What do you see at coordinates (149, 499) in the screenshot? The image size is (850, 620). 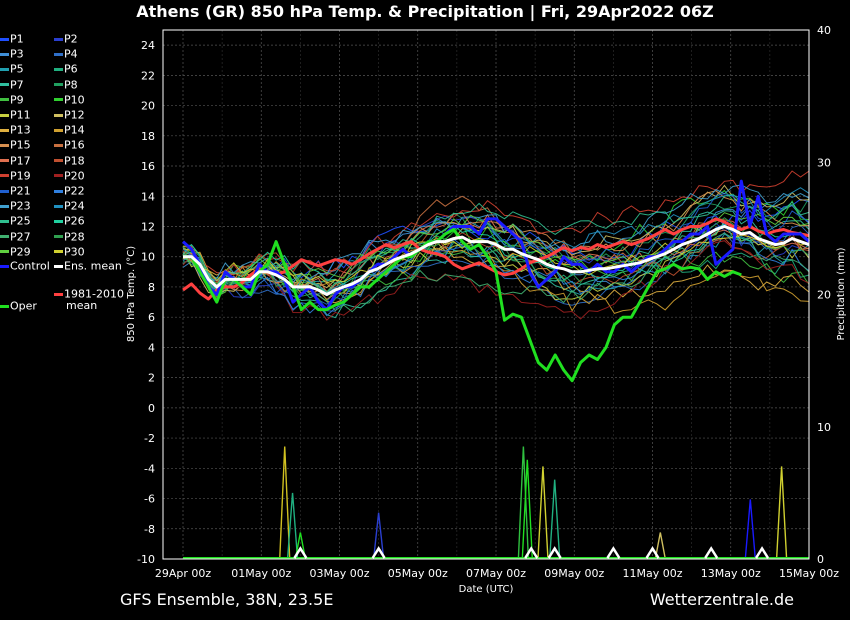 I see `y-tick-label: -6` at bounding box center [149, 499].